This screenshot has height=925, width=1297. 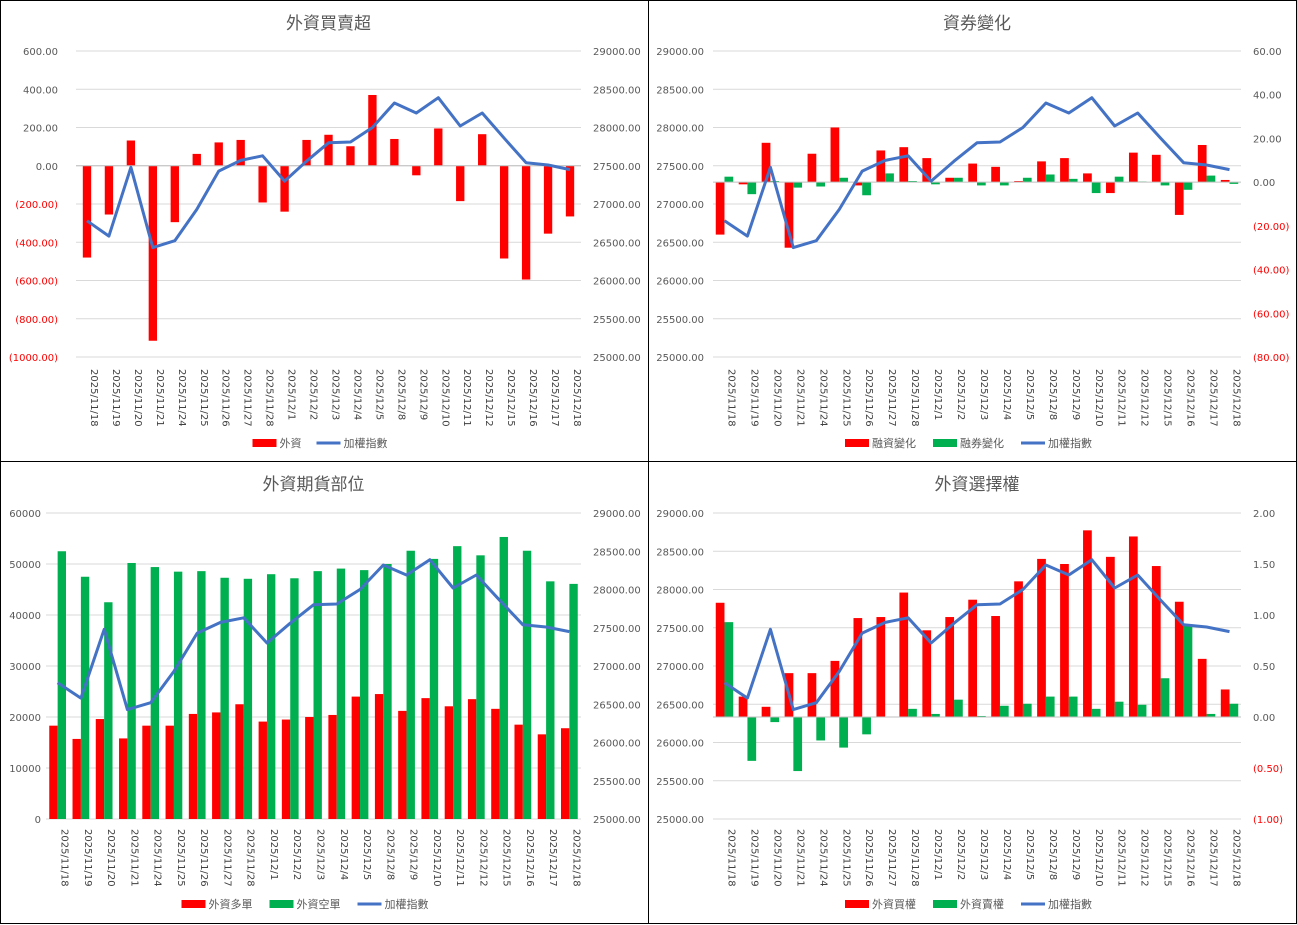 What do you see at coordinates (891, 858) in the screenshot?
I see `category-label: 2025/11/27` at bounding box center [891, 858].